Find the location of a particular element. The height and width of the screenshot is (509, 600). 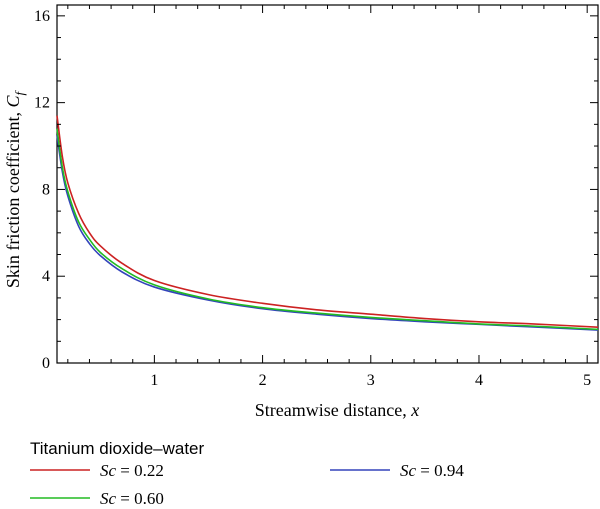

x-tick-label: 5 is located at coordinates (587, 380).